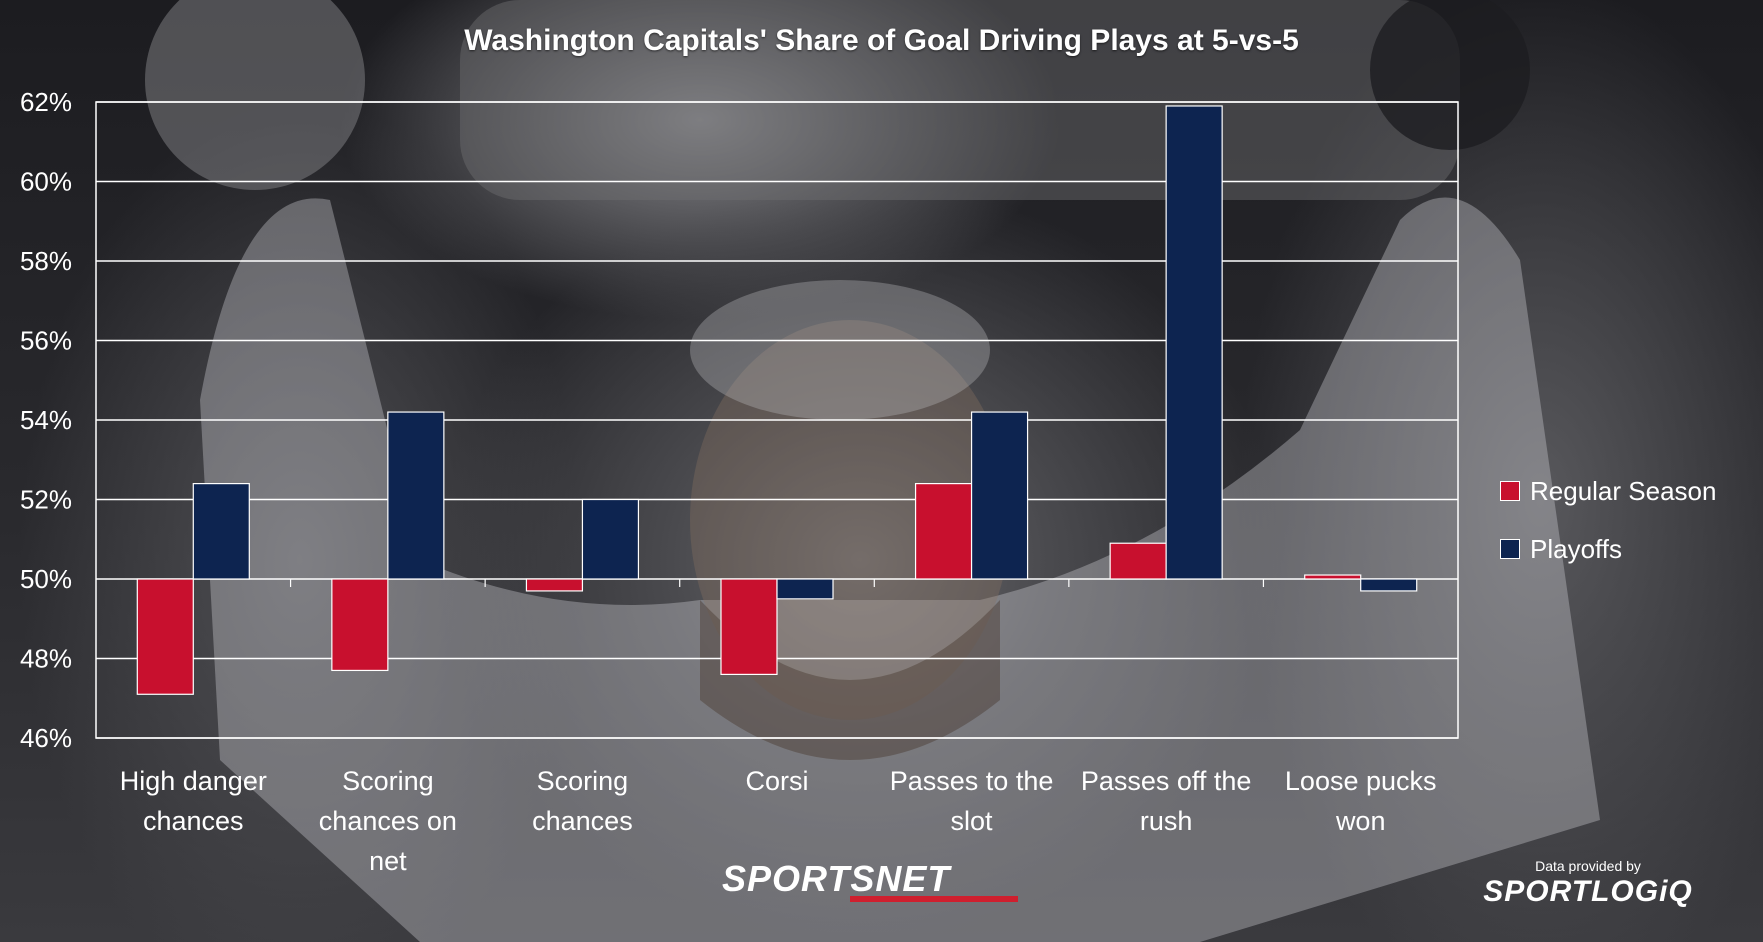  Describe the element at coordinates (1510, 549) in the screenshot. I see `legend-swatch-playoffs` at that location.